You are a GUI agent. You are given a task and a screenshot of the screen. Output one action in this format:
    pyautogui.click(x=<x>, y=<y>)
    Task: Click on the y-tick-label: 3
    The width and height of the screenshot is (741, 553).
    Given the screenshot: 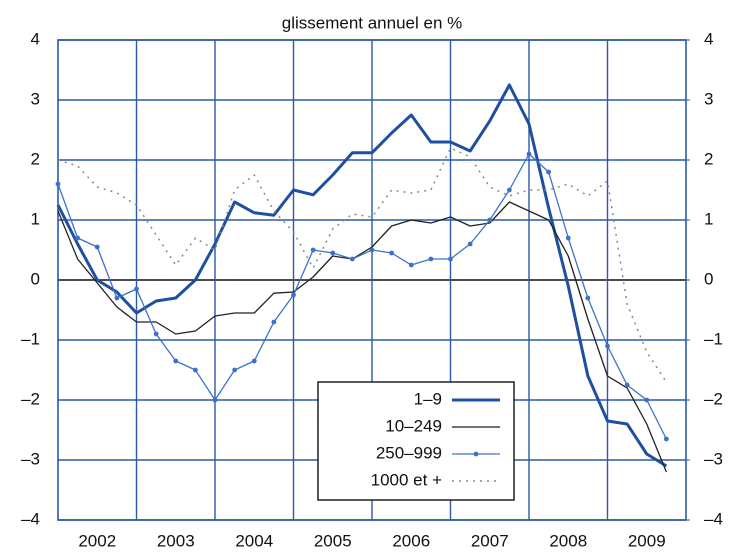 What is the action you would take?
    pyautogui.click(x=35, y=98)
    